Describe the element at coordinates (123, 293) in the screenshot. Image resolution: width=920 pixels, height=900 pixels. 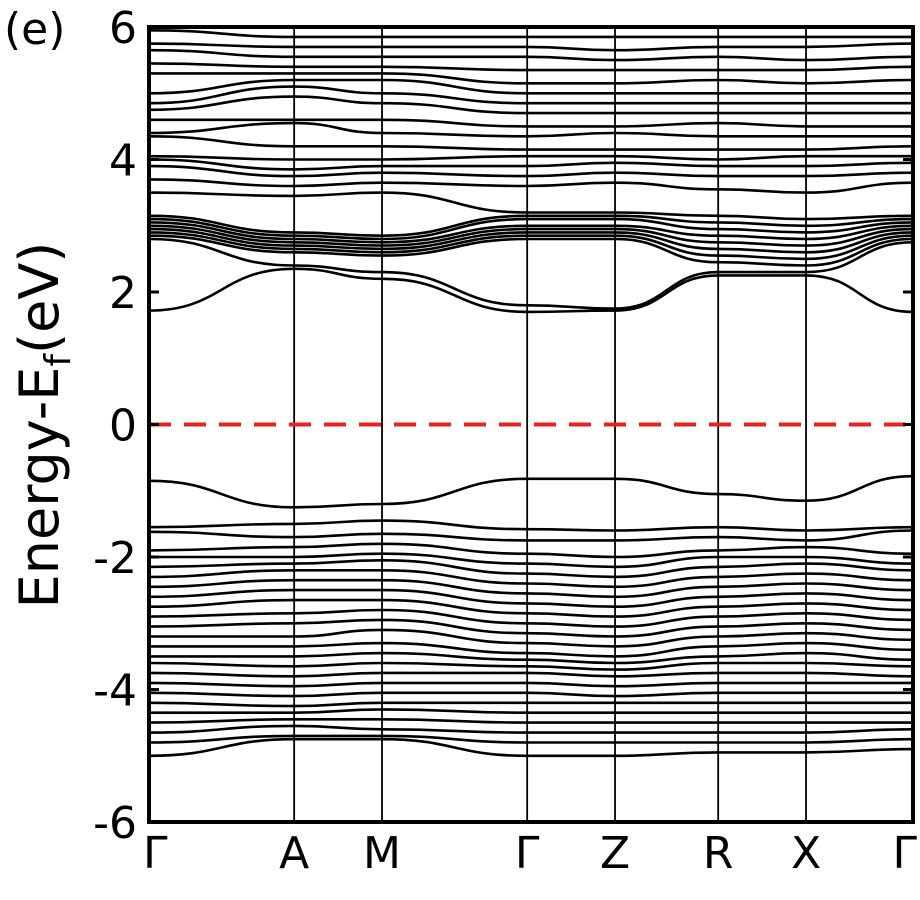
I see `y-tick-label: 2` at that location.